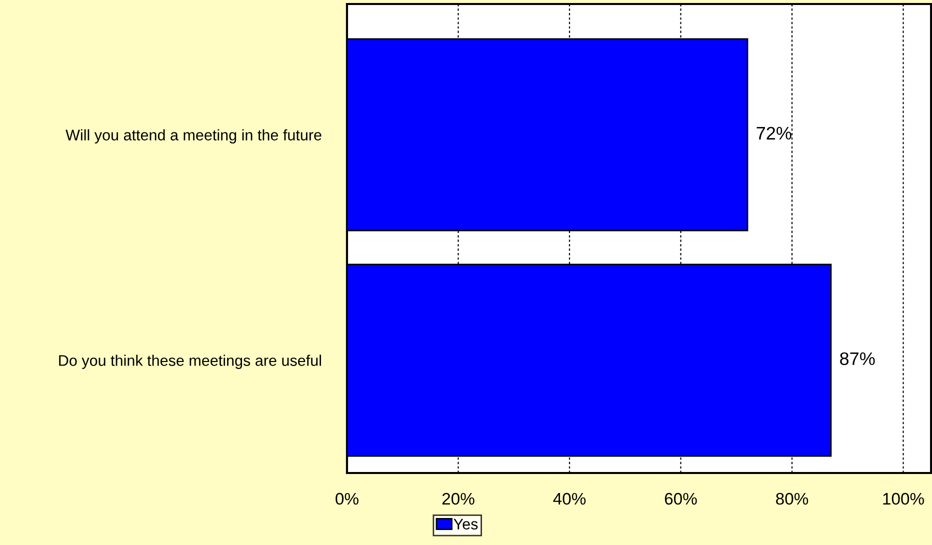 The image size is (932, 545). What do you see at coordinates (857, 359) in the screenshot?
I see `text: 87%` at bounding box center [857, 359].